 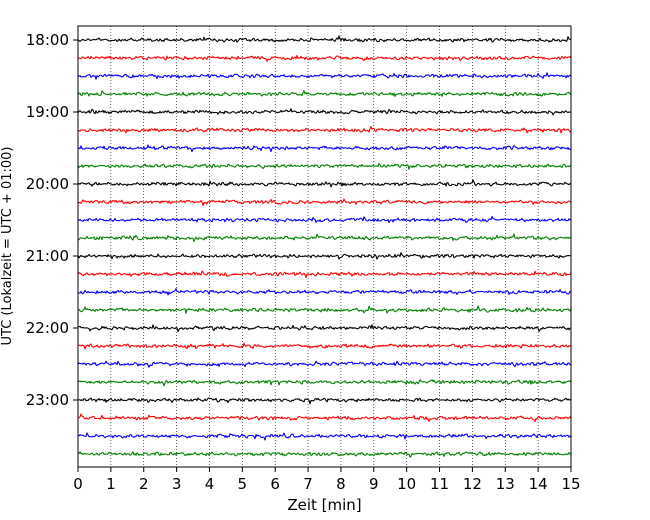 I want to click on x-tick-label: 11, so click(x=439, y=484).